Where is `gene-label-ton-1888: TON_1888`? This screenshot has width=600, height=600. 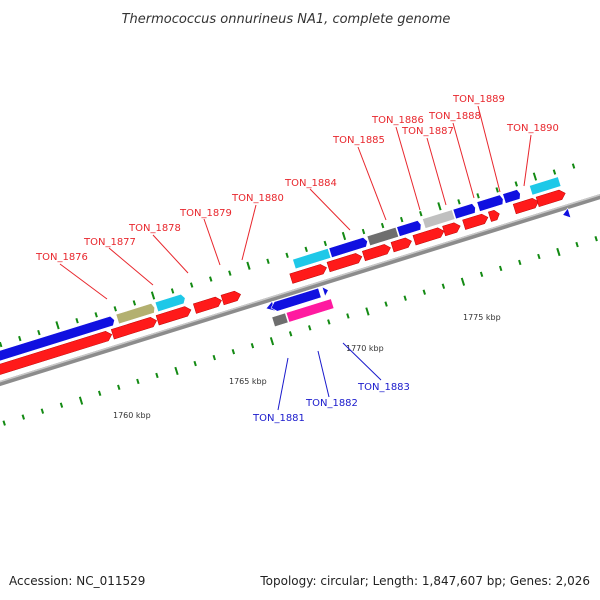
gene-label-ton-1888: TON_1888 is located at coordinates (454, 116).